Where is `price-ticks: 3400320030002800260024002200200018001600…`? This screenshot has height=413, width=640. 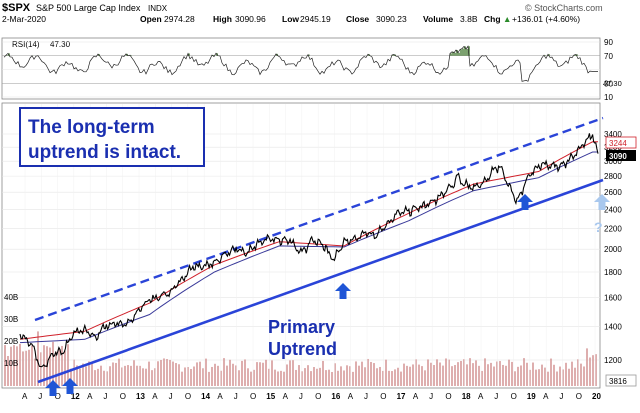 price-ticks: 3400320030002800260024002200200018001600… is located at coordinates (613, 247).